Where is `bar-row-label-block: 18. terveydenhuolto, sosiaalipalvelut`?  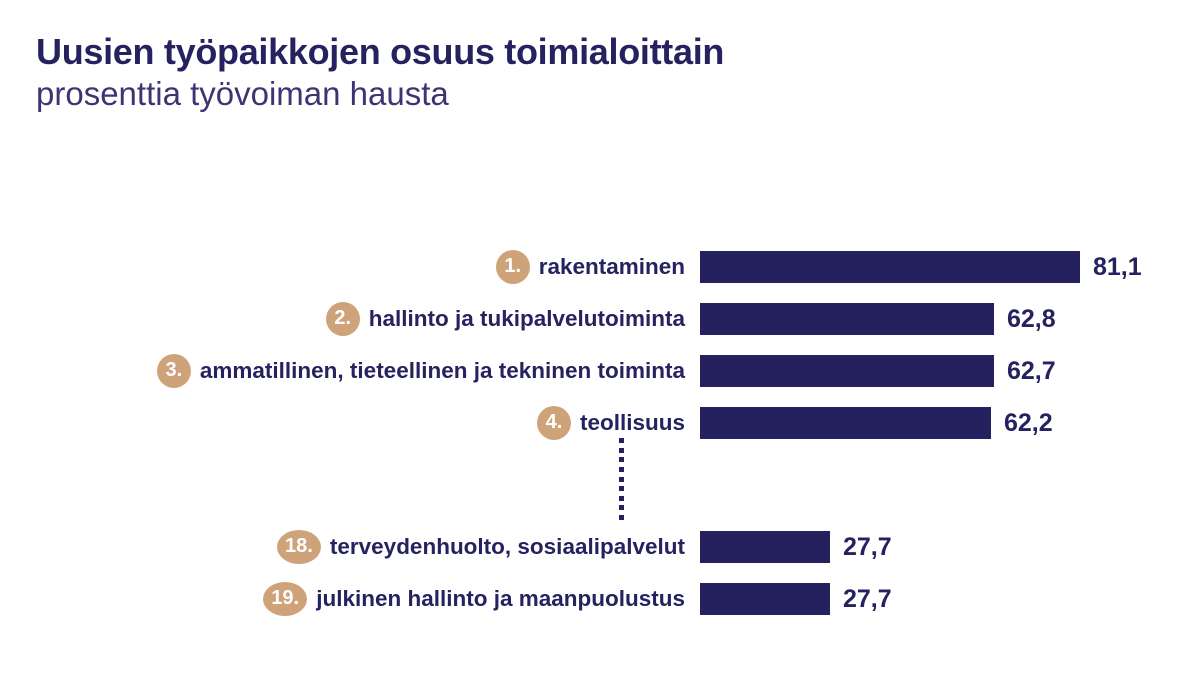
bar-row-label-block: 18. terveydenhuolto, sosiaalipalvelut is located at coordinates (480, 547).